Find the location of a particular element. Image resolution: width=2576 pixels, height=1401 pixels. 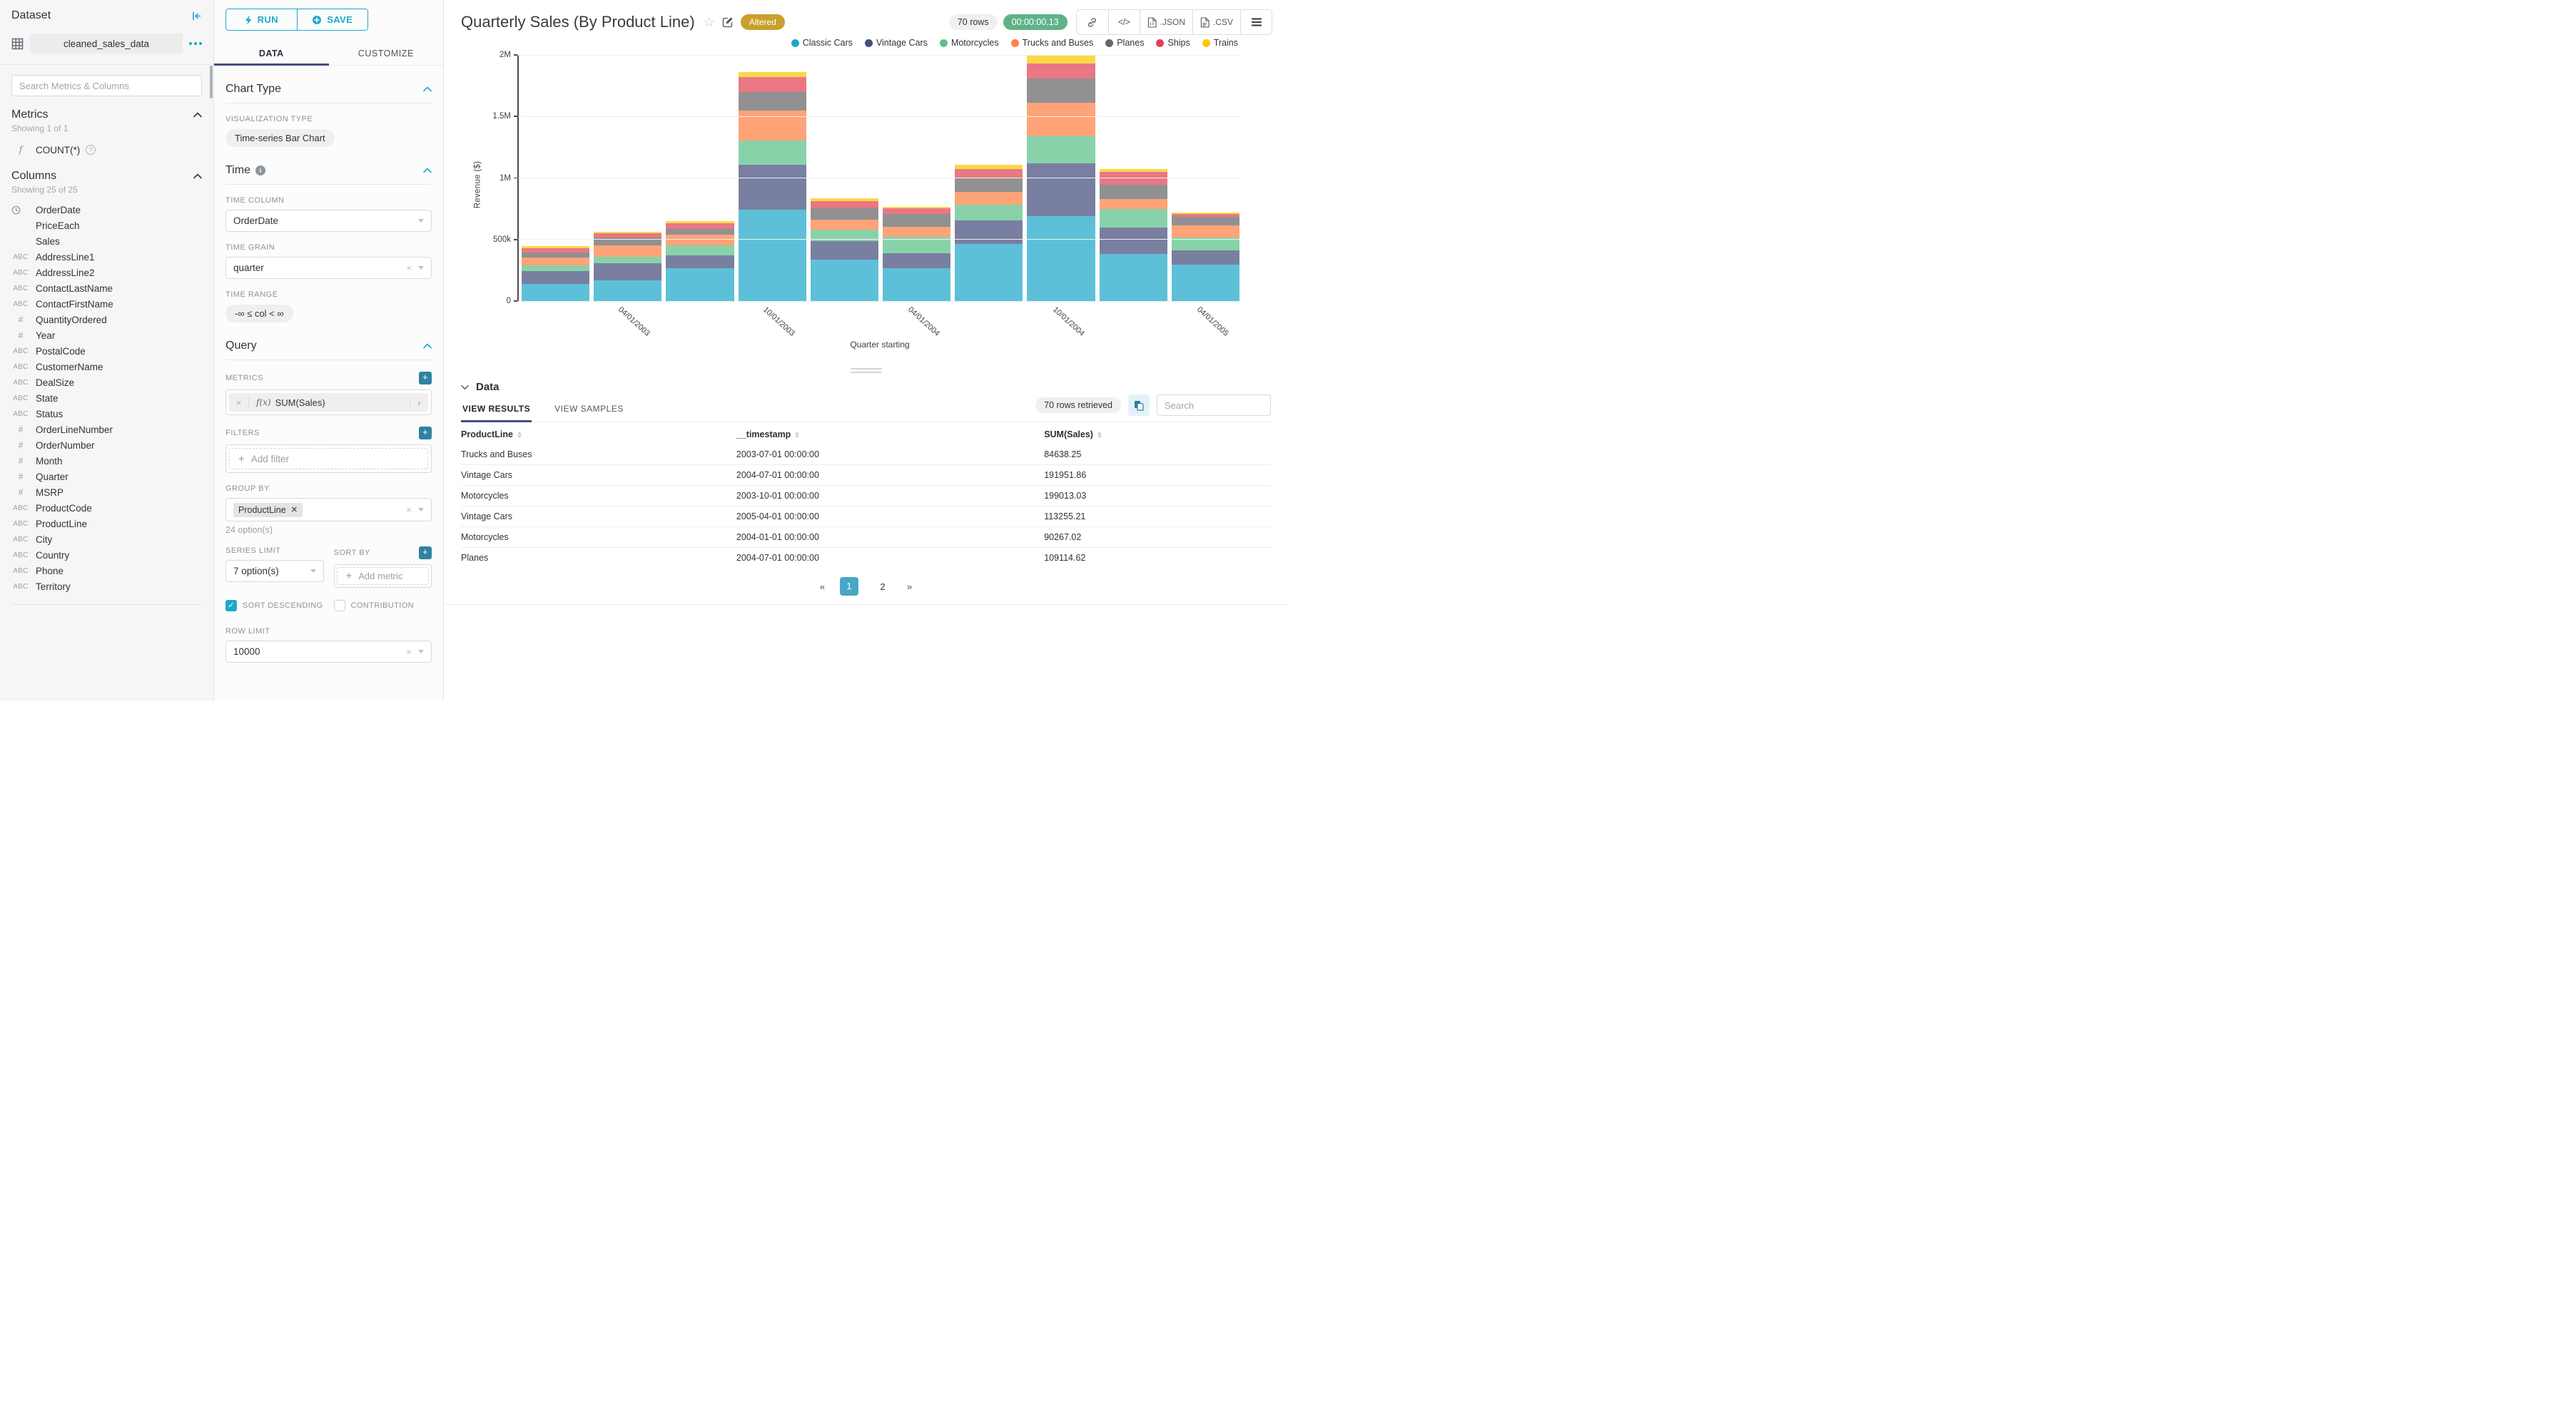

column-item-phone: ABC Phone is located at coordinates (106, 571).